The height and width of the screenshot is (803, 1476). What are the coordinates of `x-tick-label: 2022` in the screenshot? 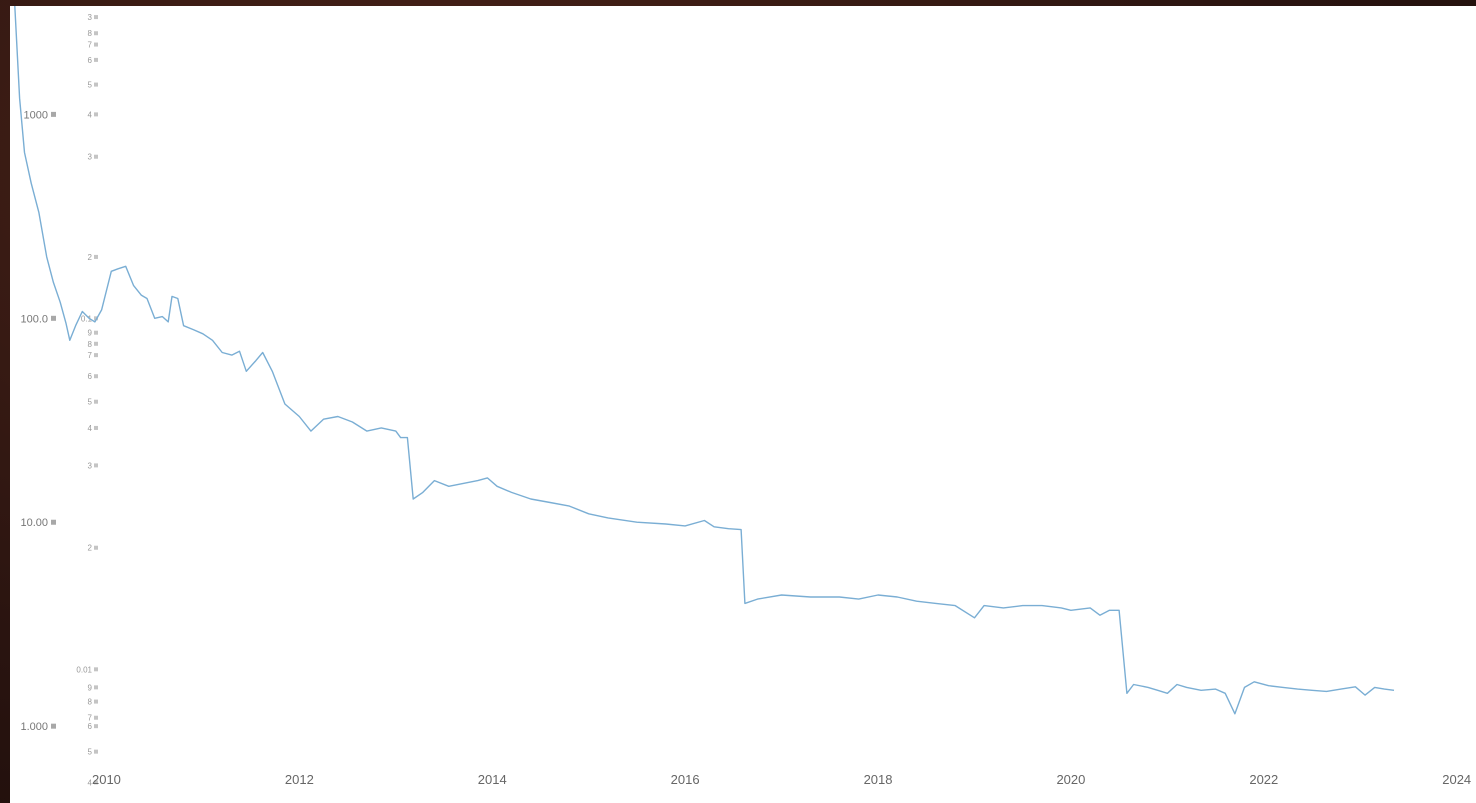 It's located at (1263, 779).